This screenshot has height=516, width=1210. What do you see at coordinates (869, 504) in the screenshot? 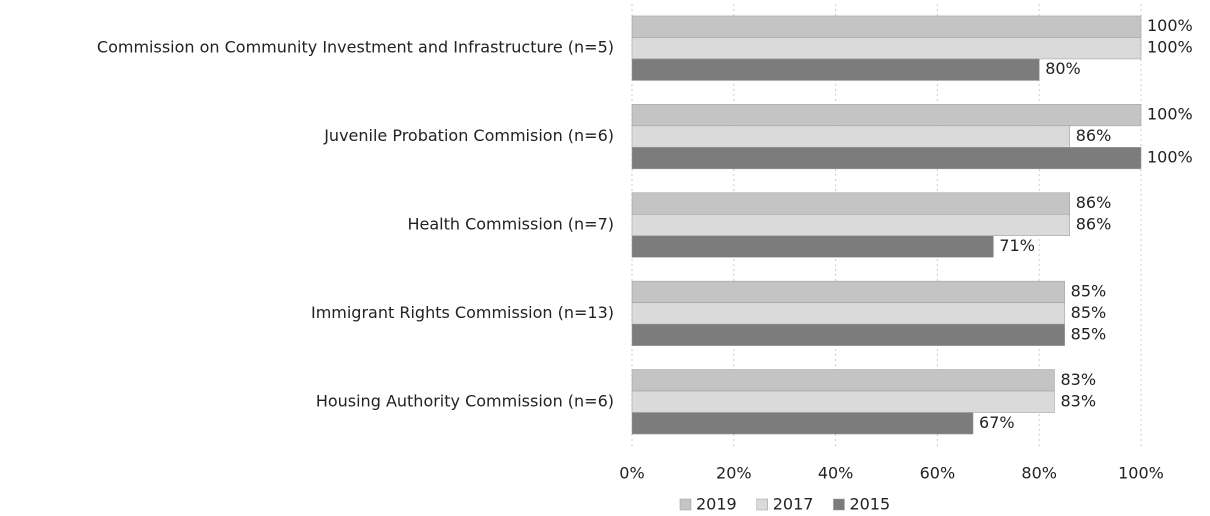
I see `legend-label: 2015` at bounding box center [869, 504].